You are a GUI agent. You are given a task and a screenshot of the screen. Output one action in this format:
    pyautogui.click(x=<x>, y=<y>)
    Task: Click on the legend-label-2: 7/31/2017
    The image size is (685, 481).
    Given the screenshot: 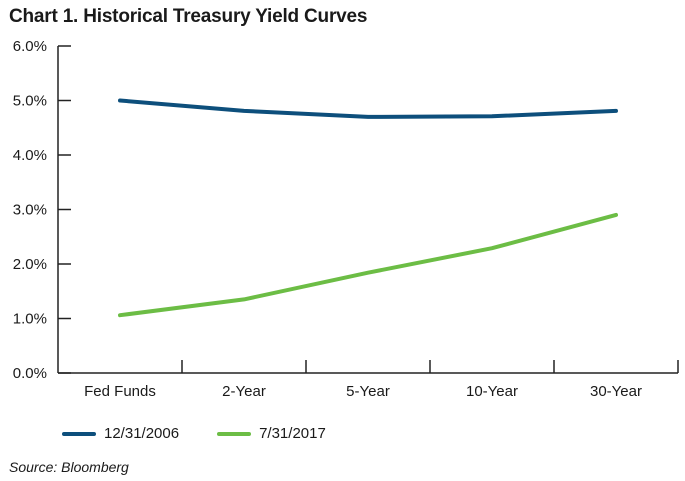 What is the action you would take?
    pyautogui.click(x=292, y=433)
    